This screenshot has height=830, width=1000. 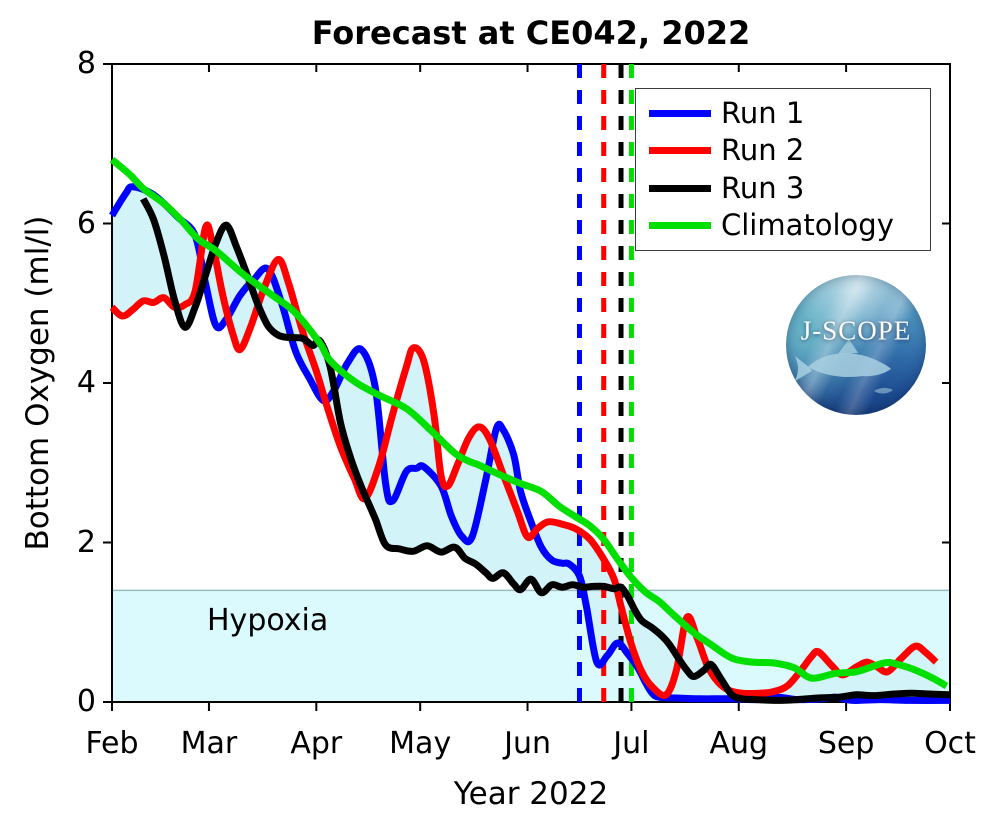 I want to click on x-tick-label-jul: Jul, so click(x=631, y=743).